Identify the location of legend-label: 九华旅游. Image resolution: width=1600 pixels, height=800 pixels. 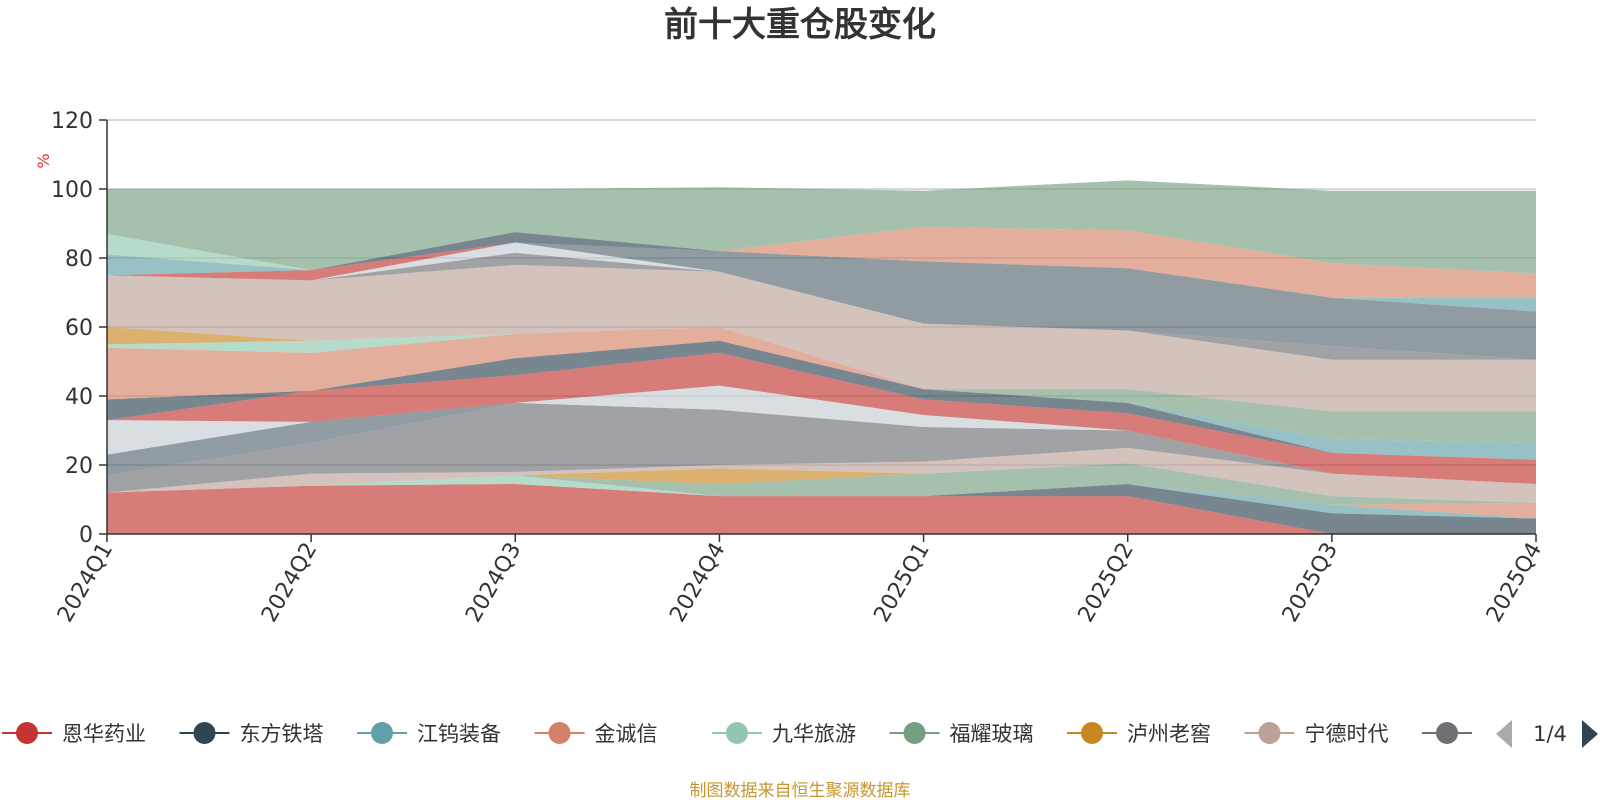
(814, 734).